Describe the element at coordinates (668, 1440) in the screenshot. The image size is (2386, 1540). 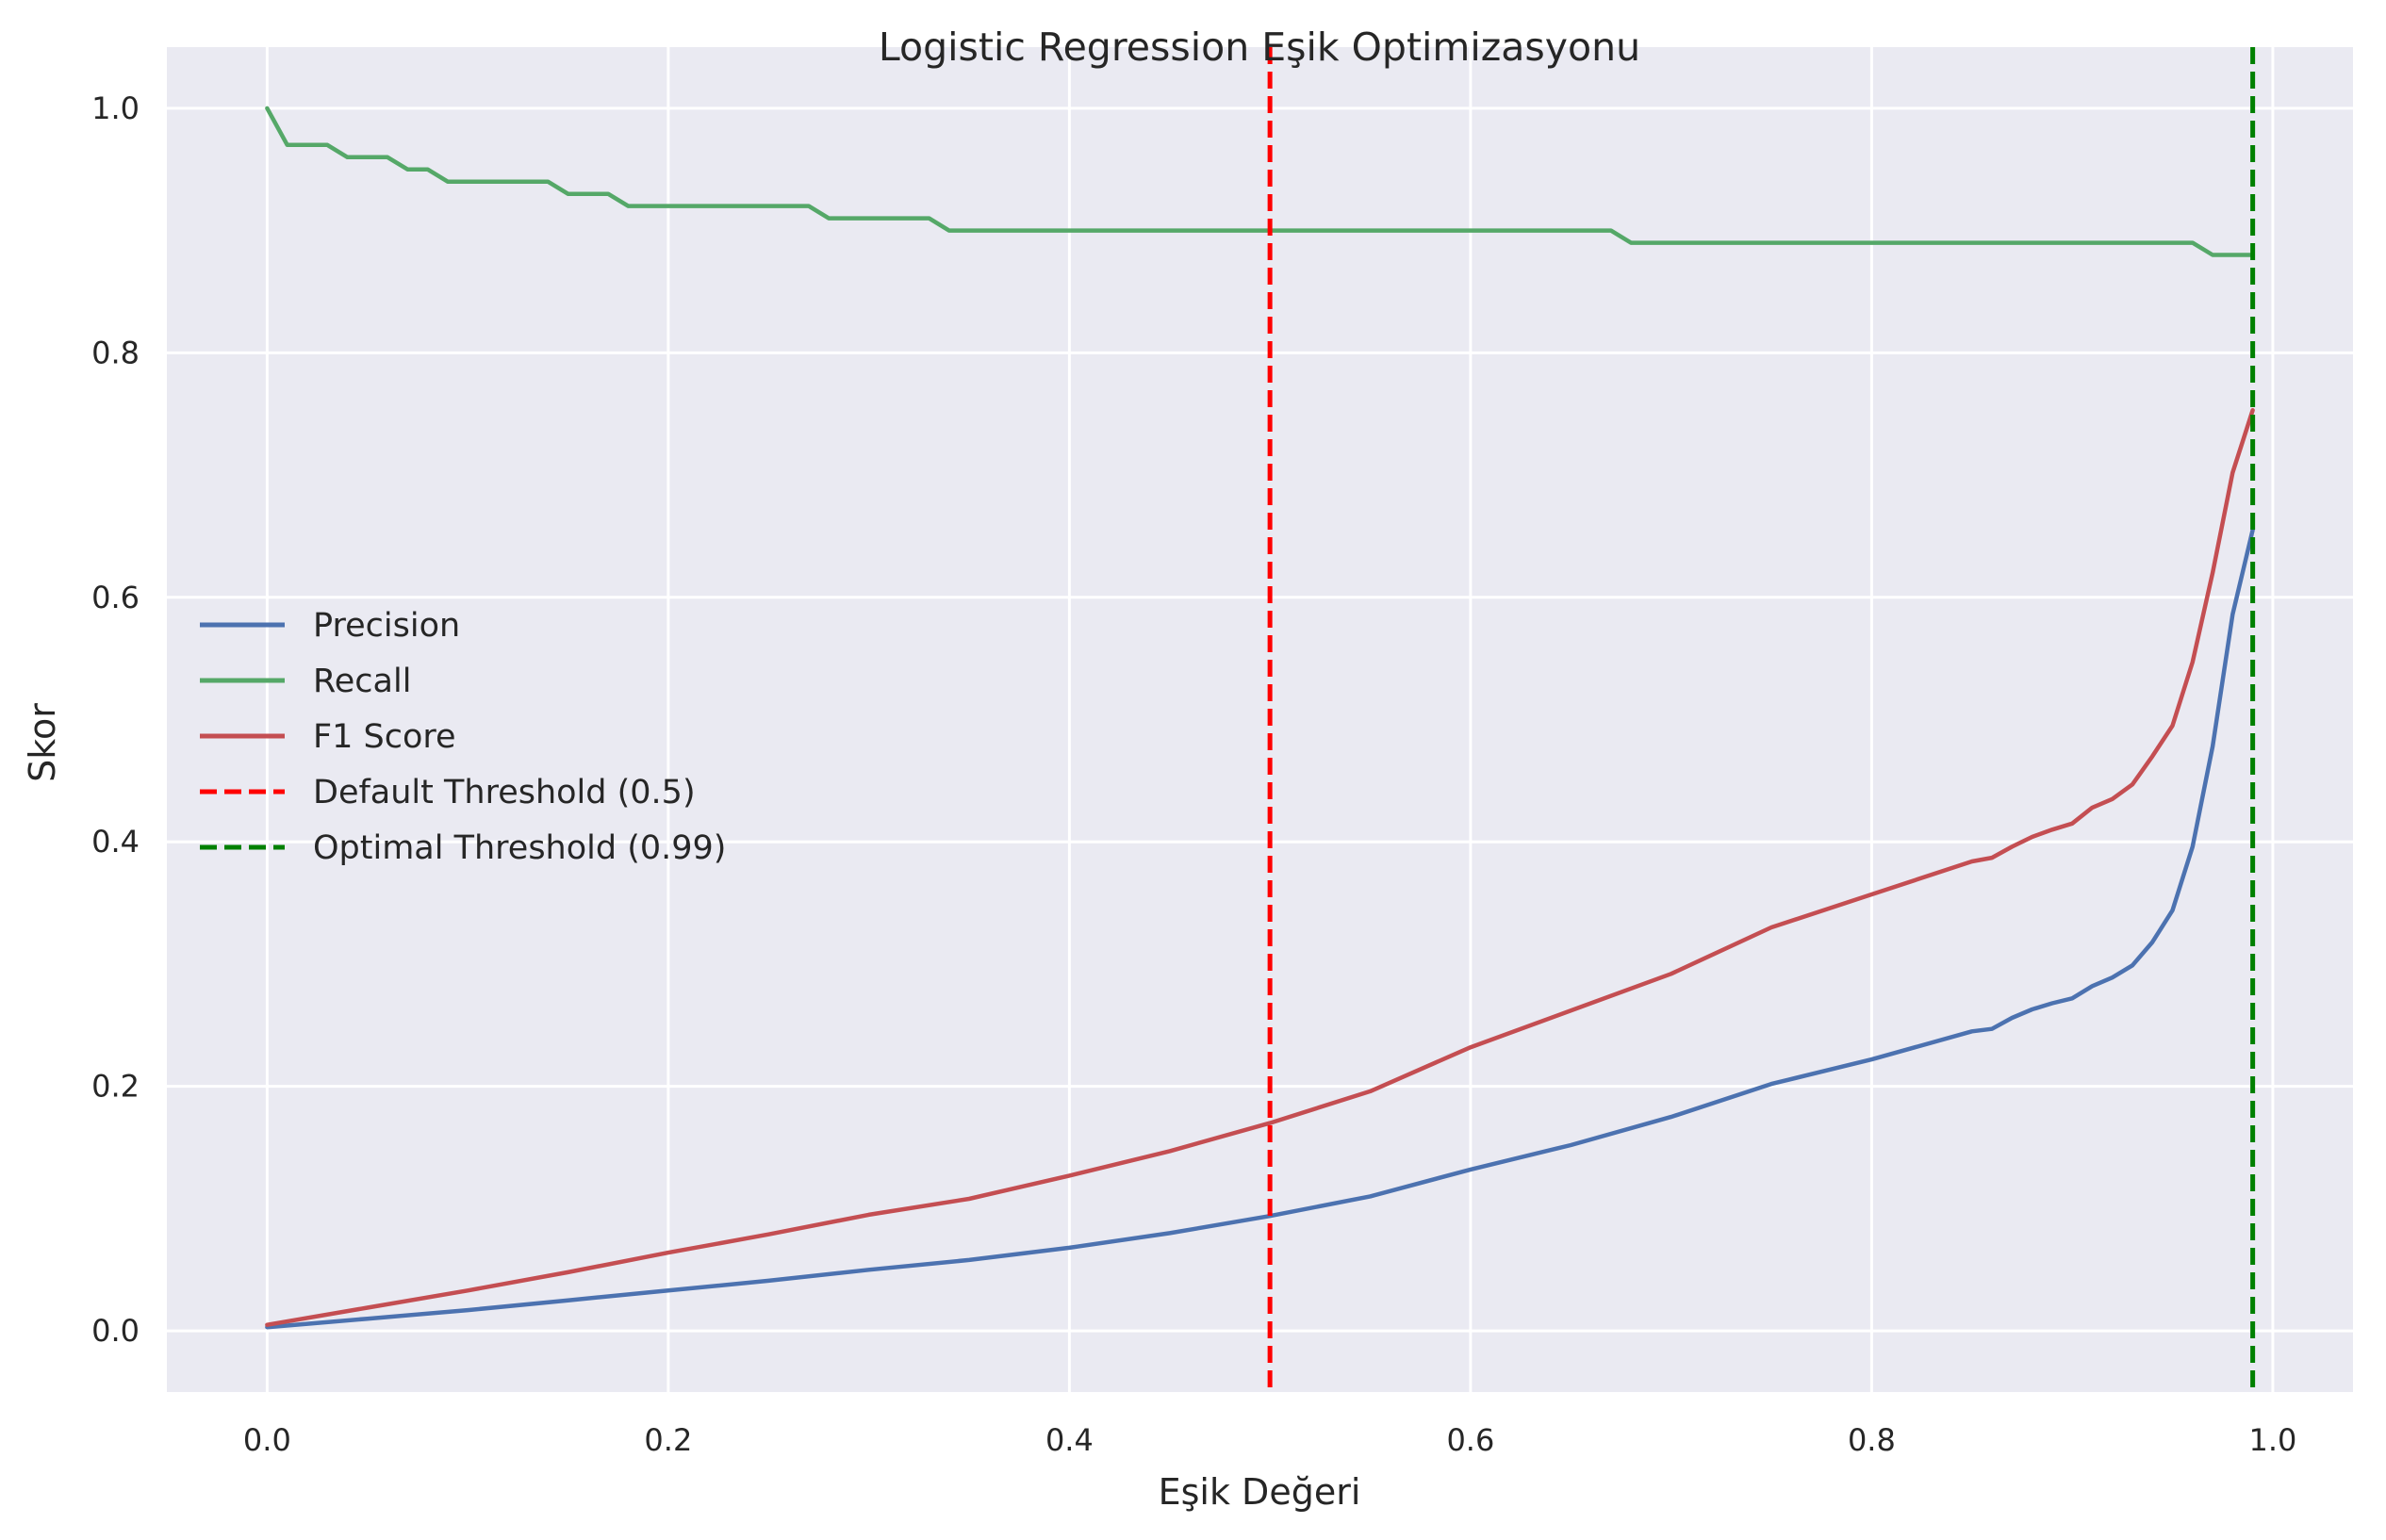
I see `x-tick-label: 0.2` at that location.